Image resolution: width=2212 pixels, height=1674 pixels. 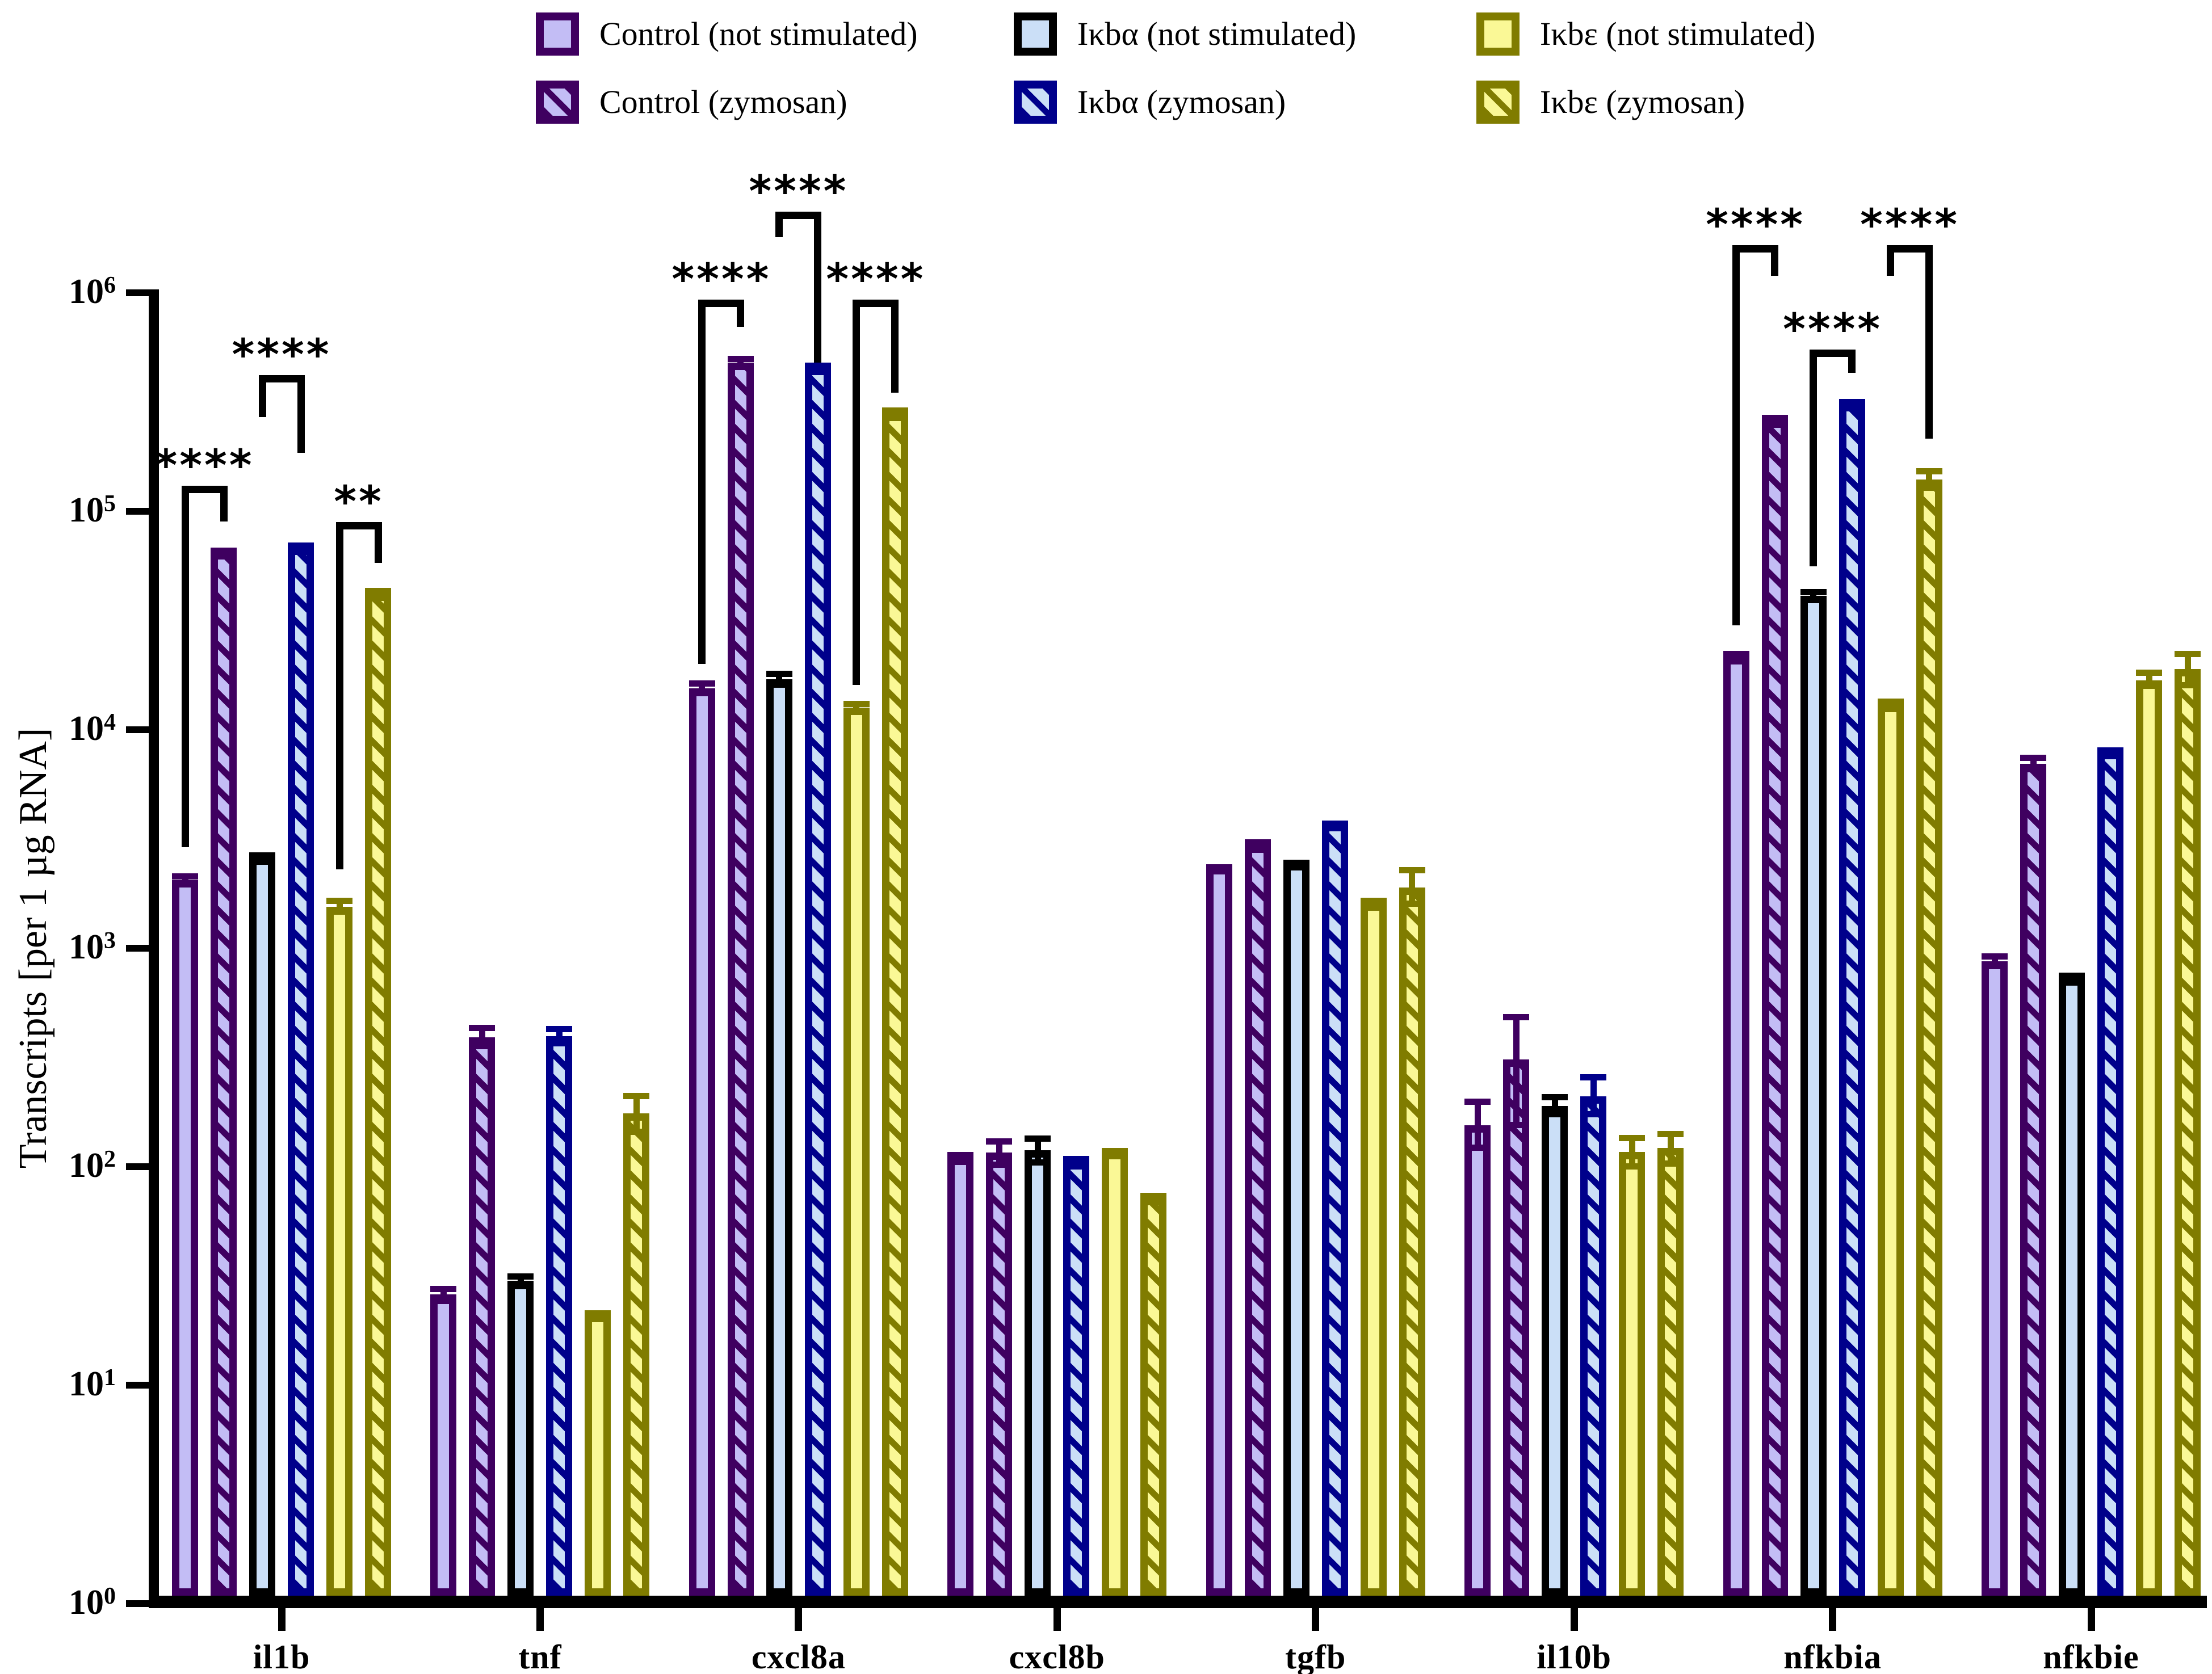 I want to click on bar-cxcl8b-s3, so click(x=1076, y=1379).